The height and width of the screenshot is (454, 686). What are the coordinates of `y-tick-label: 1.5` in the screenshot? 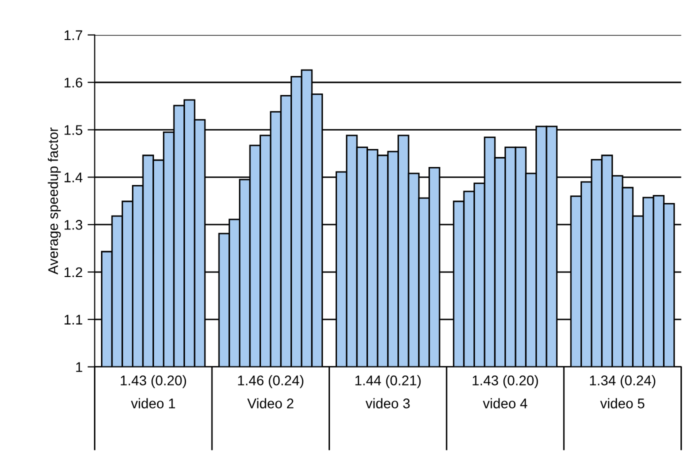 It's located at (73, 130).